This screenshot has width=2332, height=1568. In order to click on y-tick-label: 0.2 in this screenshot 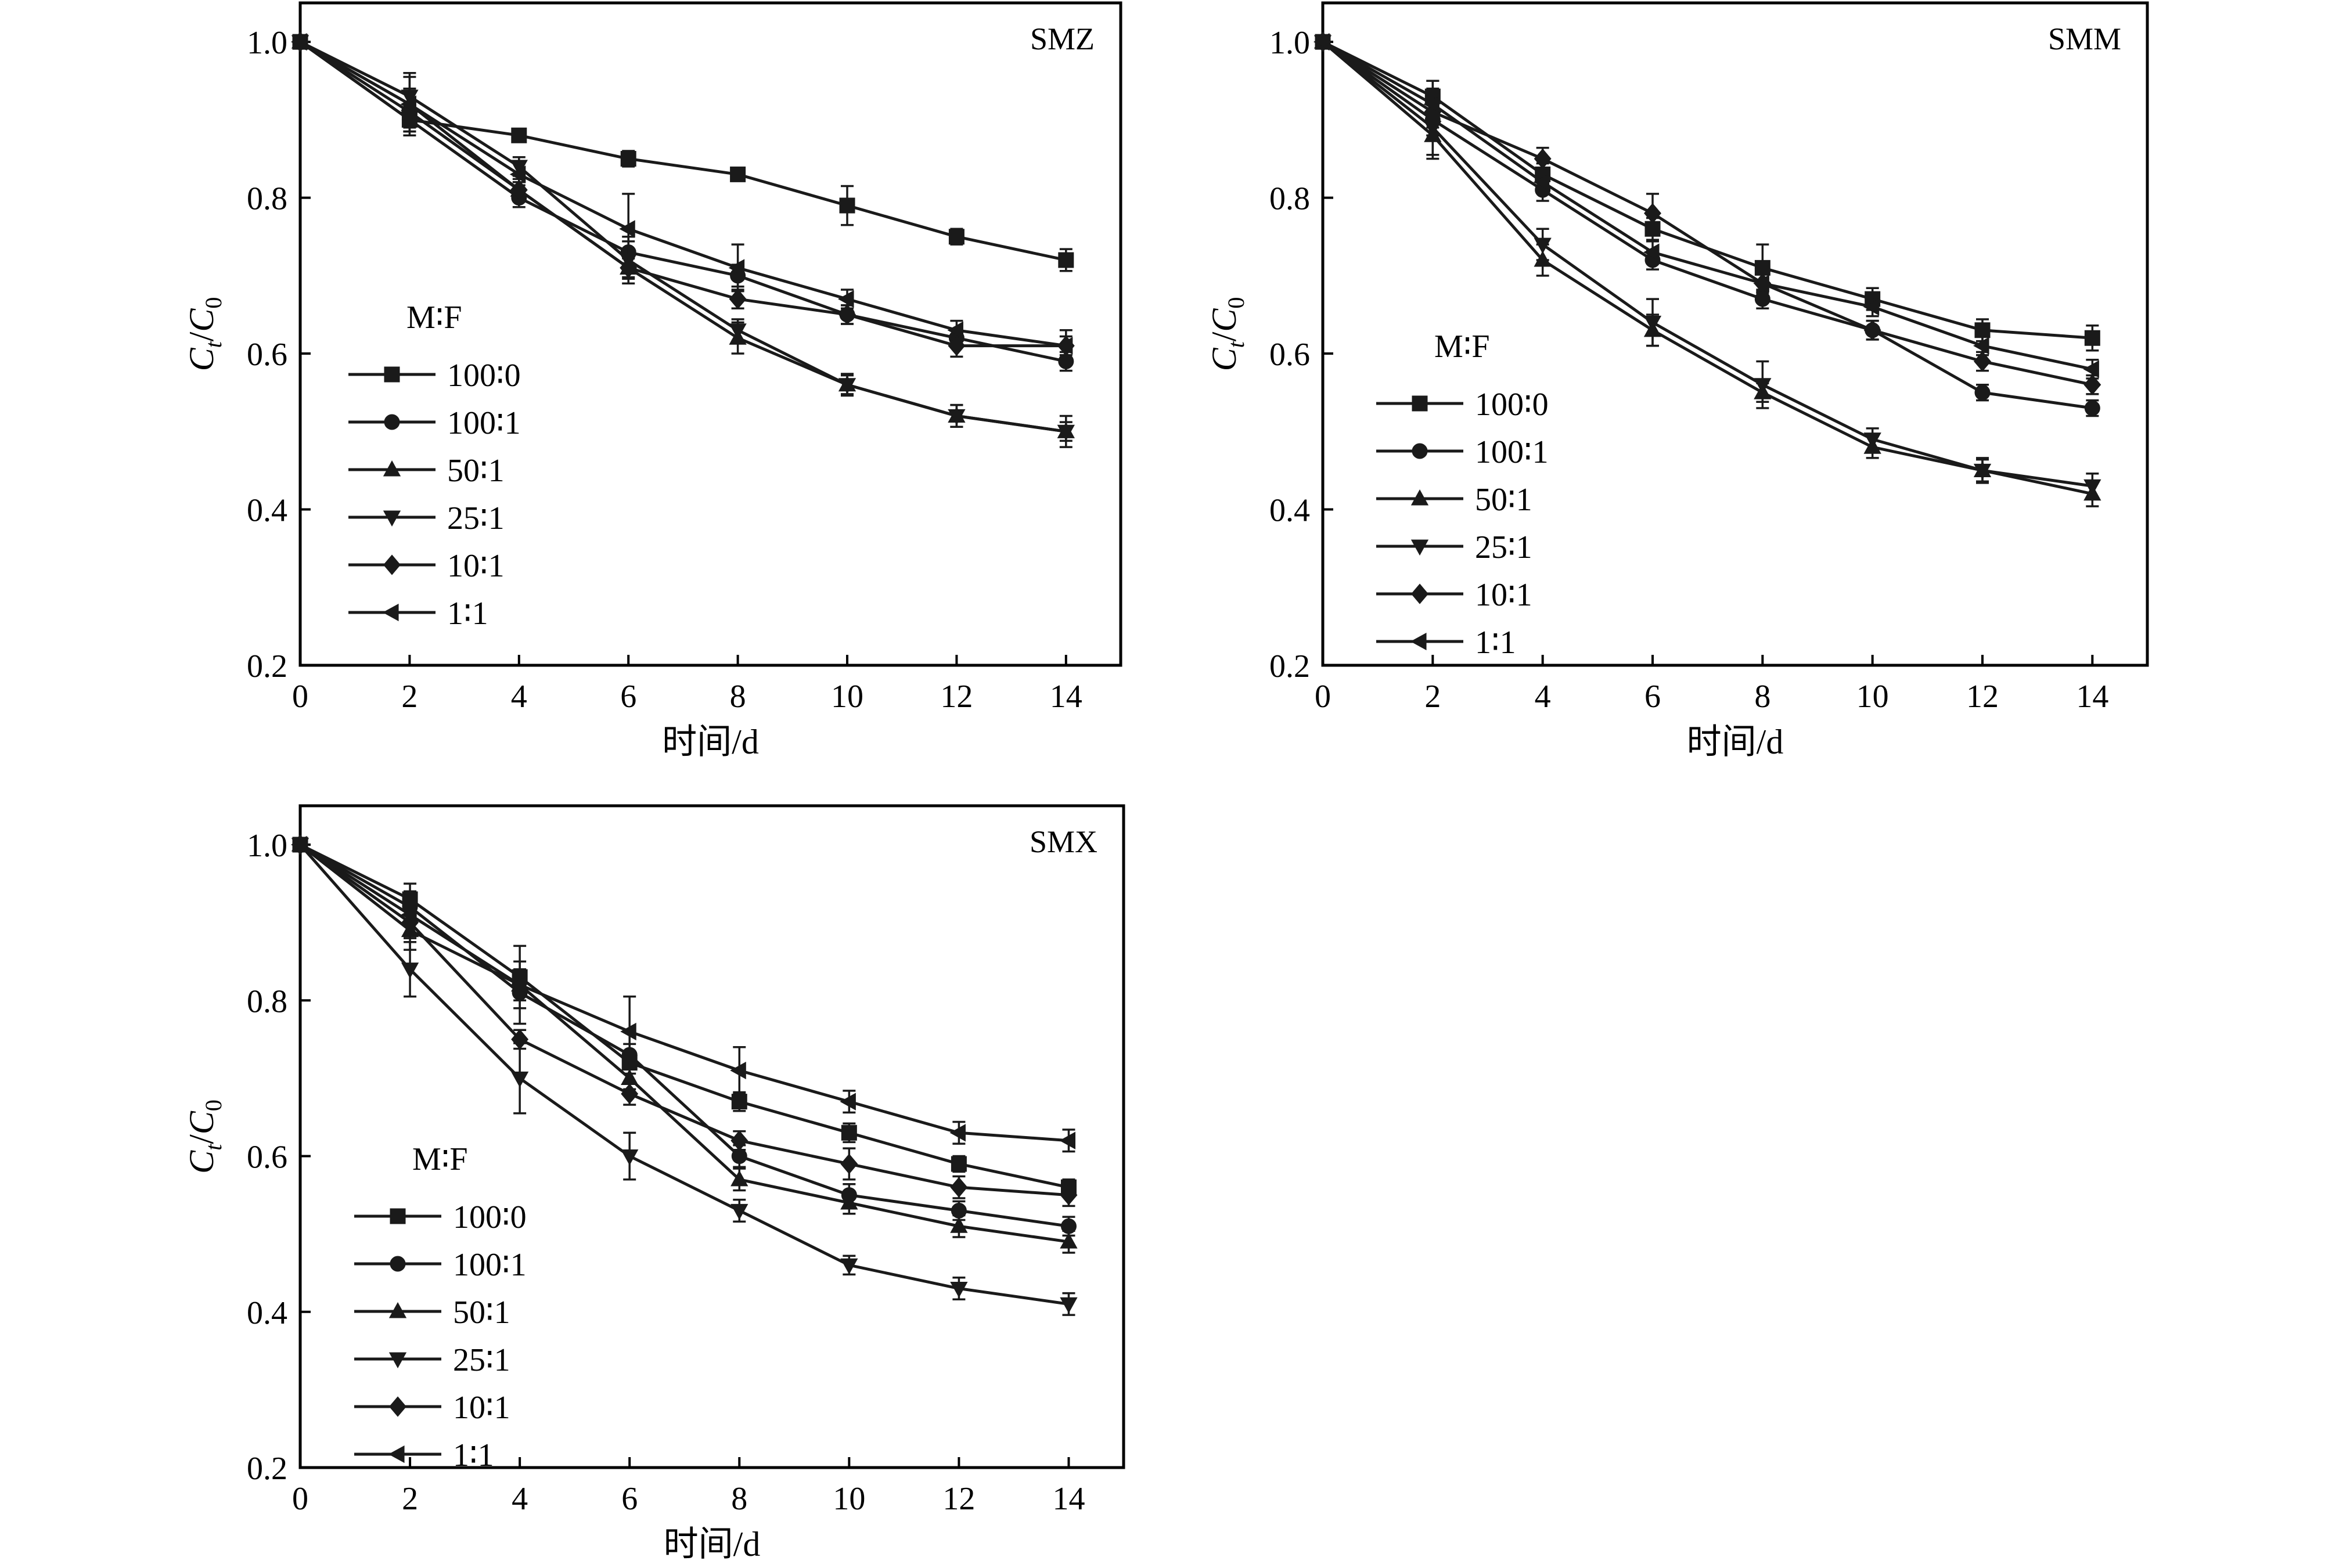, I will do `click(267, 666)`.